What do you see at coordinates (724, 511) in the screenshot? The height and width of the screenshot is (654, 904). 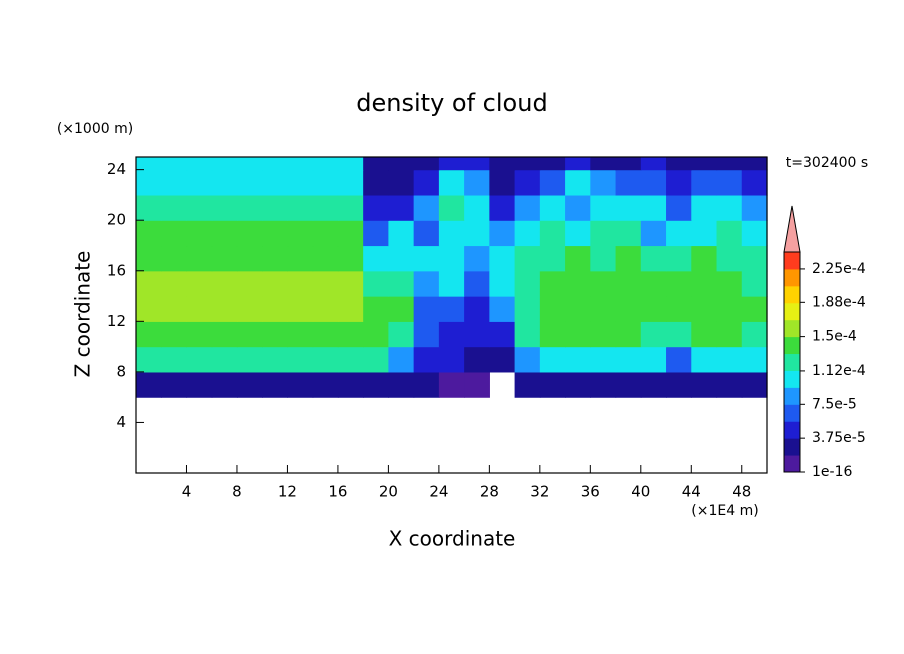 I see `x-unit: (×1E4 m)` at bounding box center [724, 511].